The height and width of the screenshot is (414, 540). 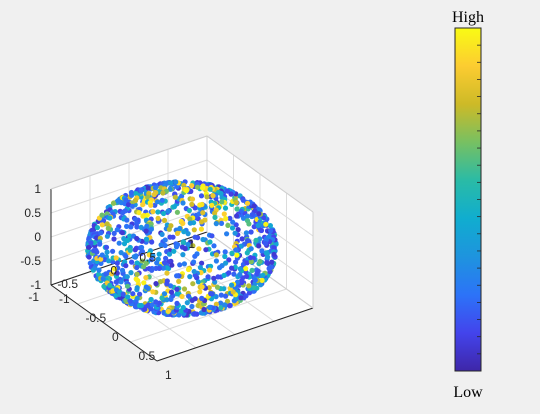 What do you see at coordinates (32, 213) in the screenshot?
I see `z-tick-label: 0.5` at bounding box center [32, 213].